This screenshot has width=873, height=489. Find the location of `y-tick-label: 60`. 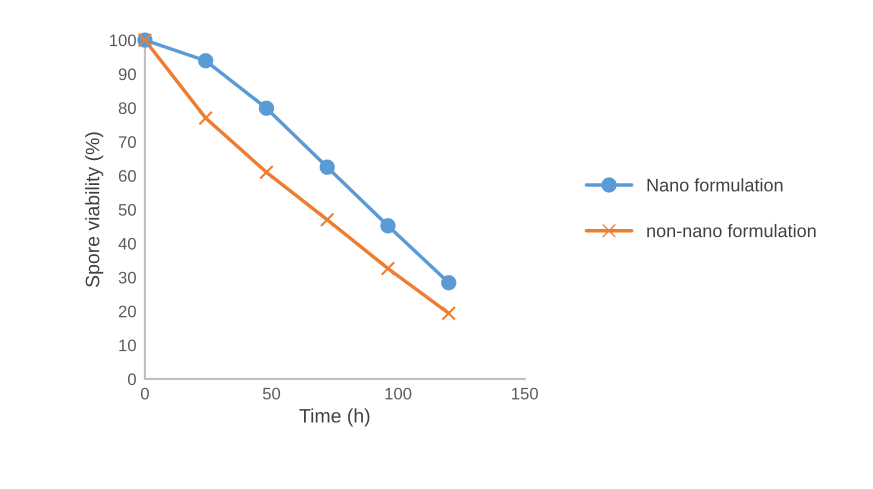

y-tick-label: 60 is located at coordinates (127, 176).